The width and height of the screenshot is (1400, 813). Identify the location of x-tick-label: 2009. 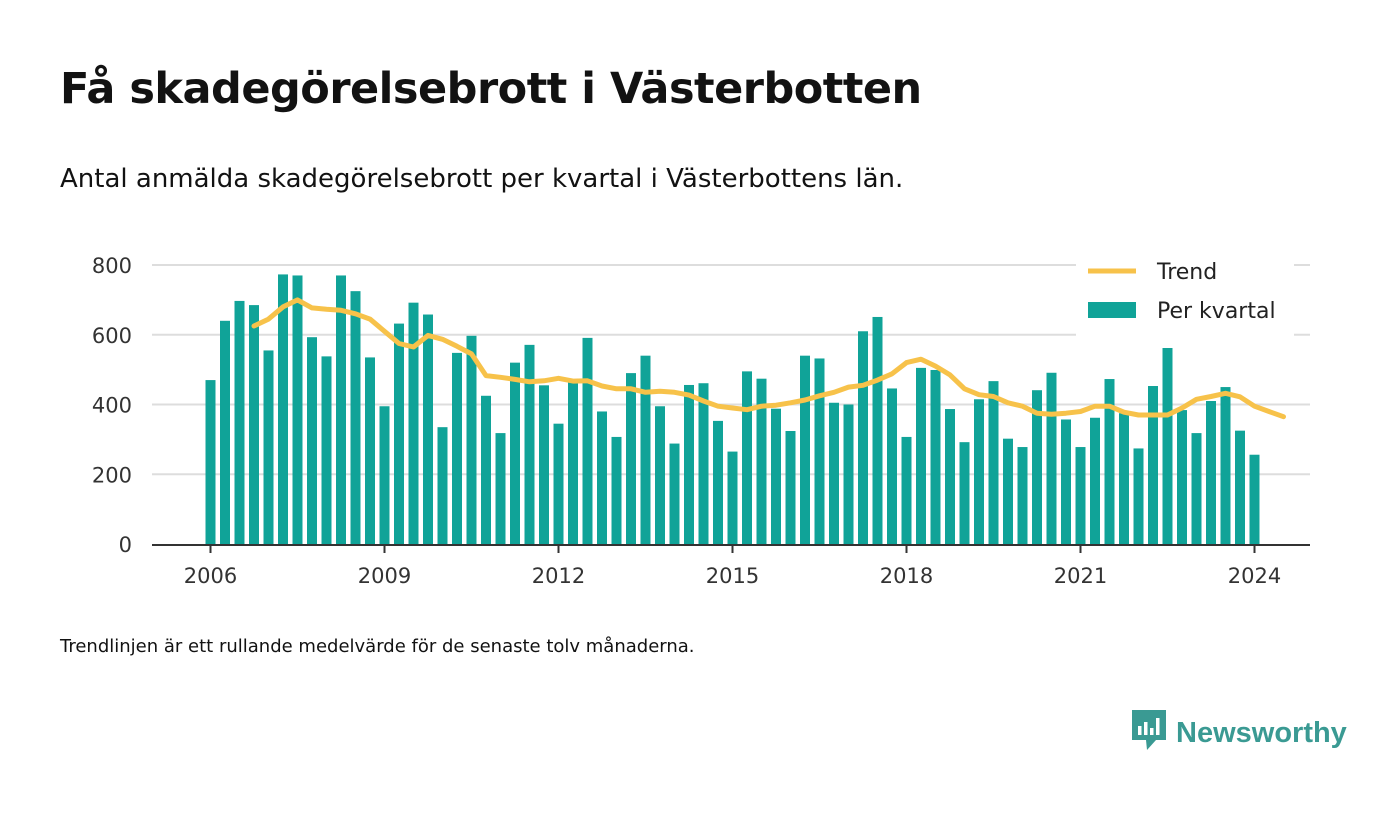
(384, 576).